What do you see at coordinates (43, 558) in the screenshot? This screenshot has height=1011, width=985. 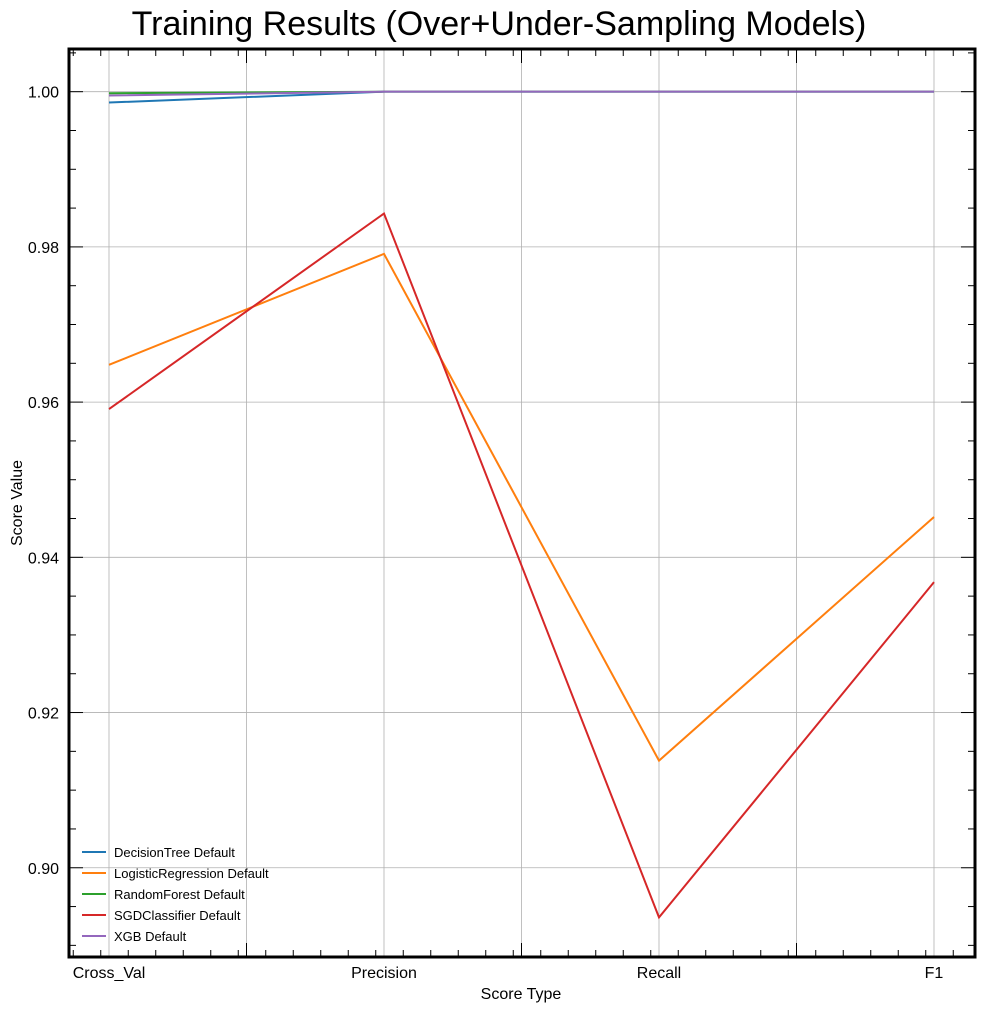 I see `y-tick-label: 0.94` at bounding box center [43, 558].